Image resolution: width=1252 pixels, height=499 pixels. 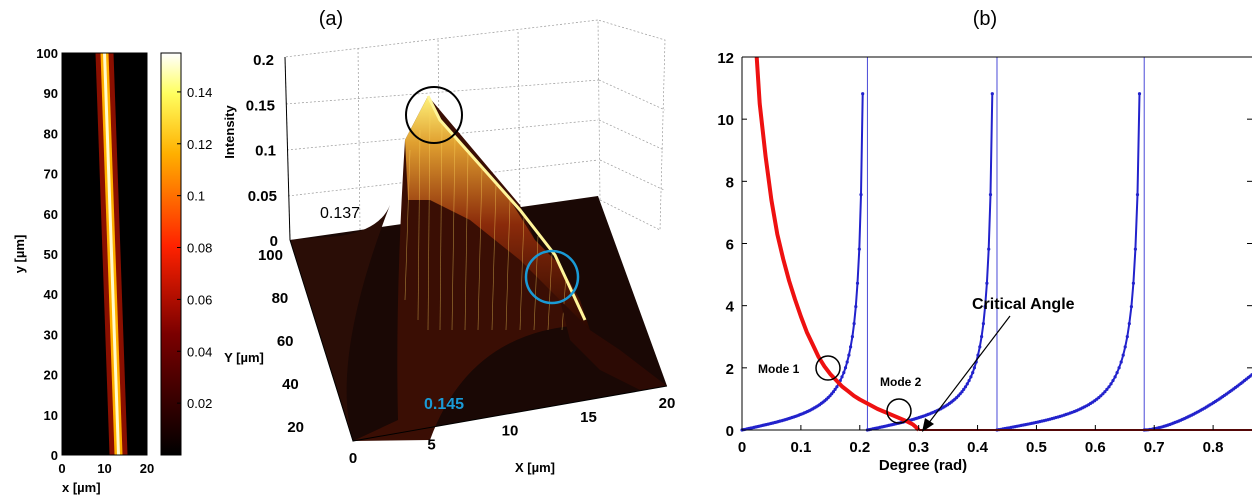 I want to click on line-ytick-label: 2, so click(x=730, y=369).